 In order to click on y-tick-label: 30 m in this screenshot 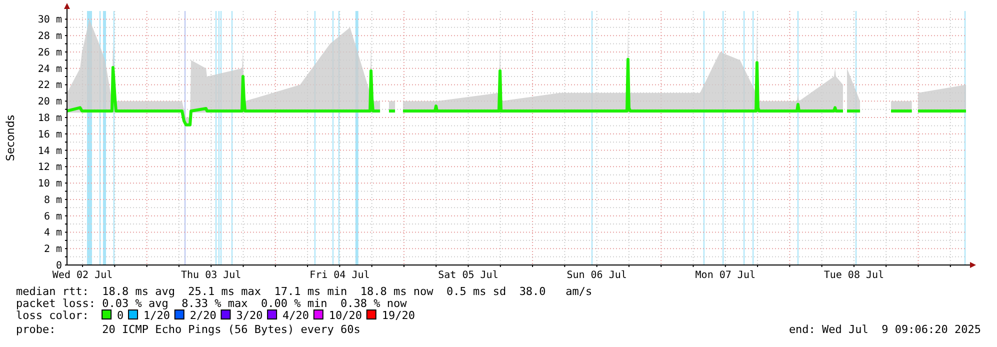, I will do `click(50, 20)`.